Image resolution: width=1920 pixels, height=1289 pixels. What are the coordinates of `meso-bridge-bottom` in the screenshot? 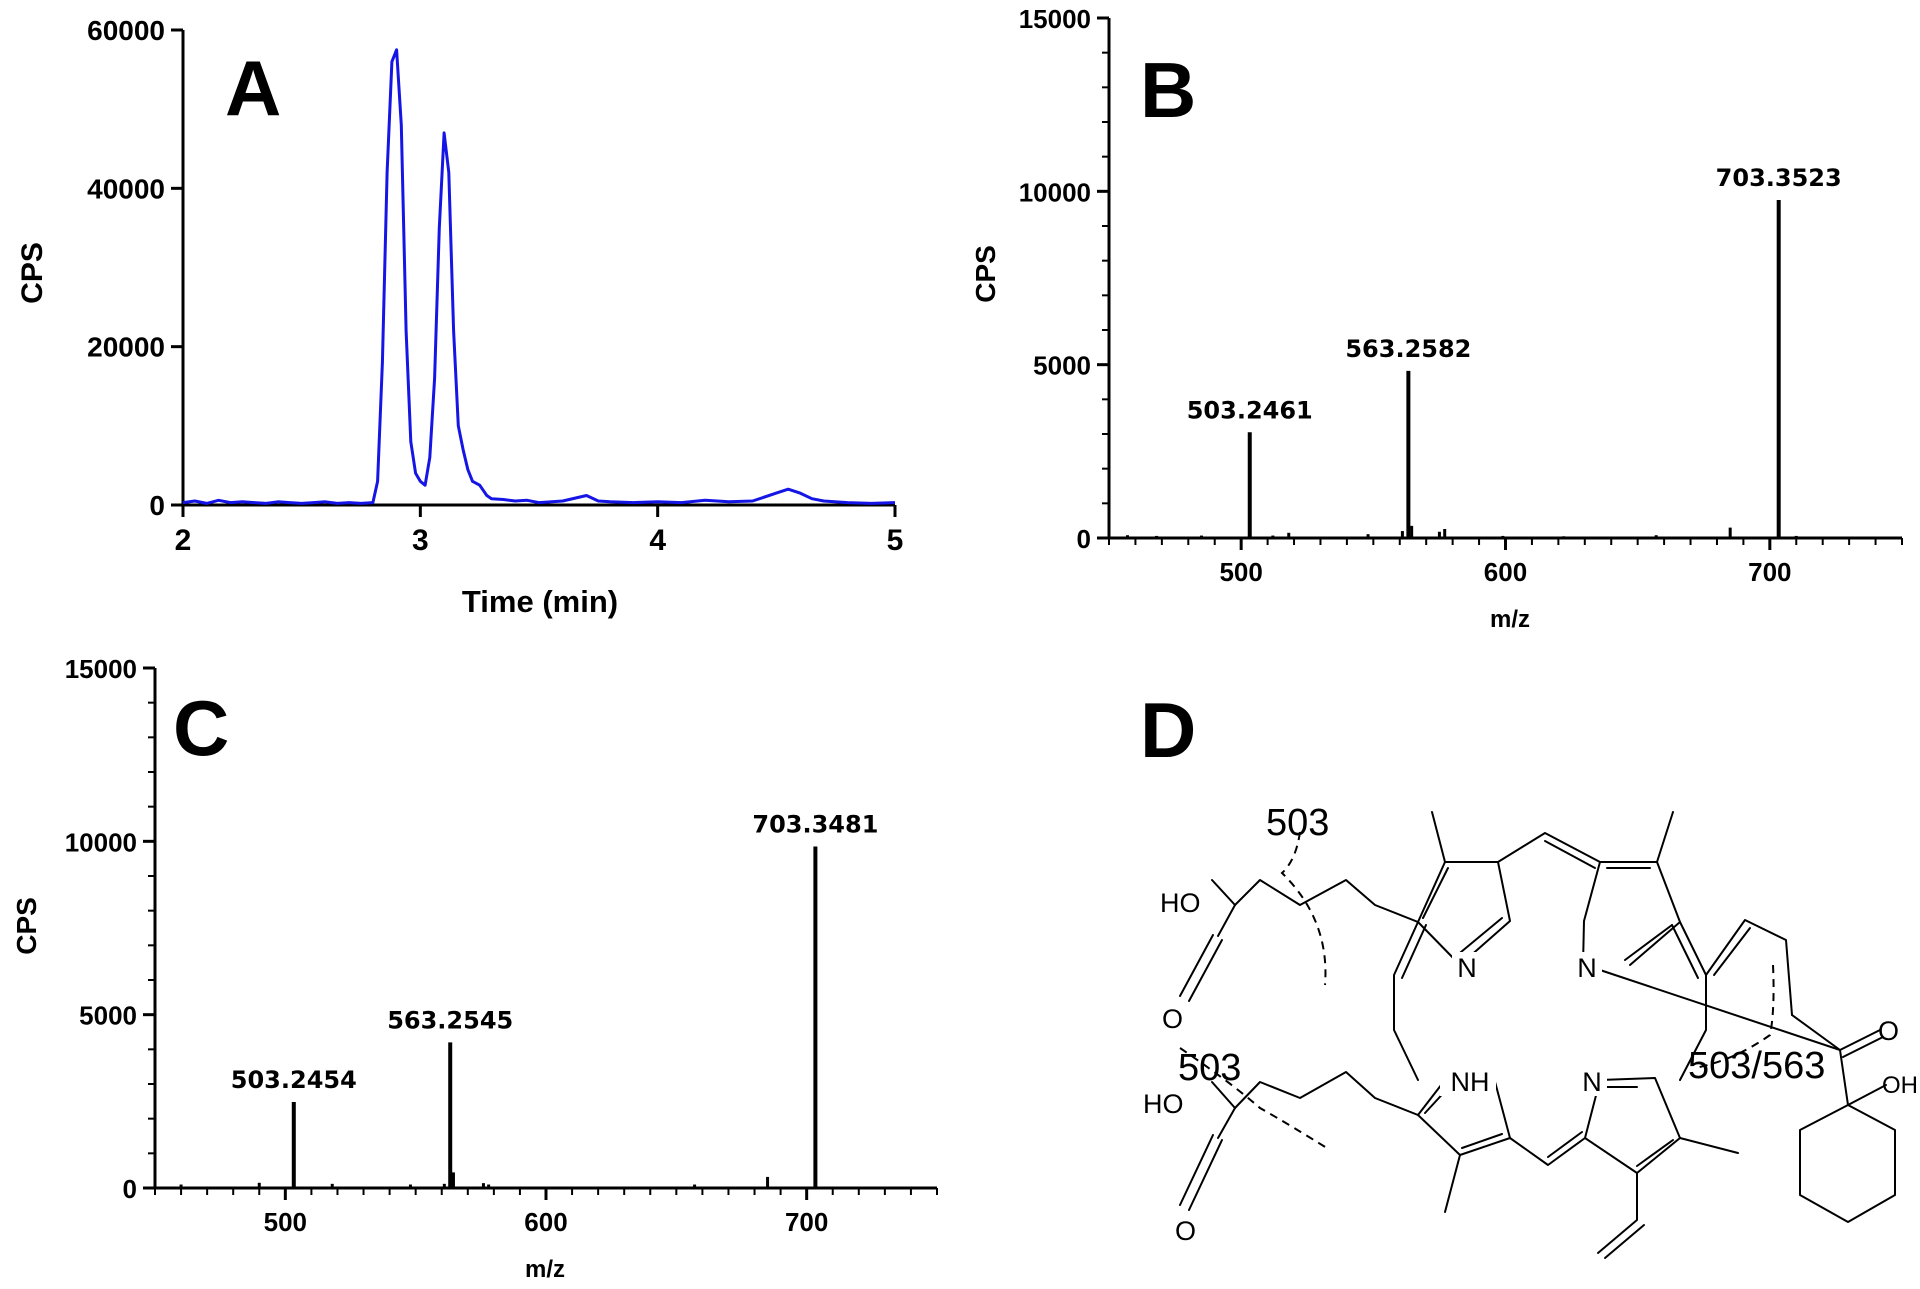 It's located at (1547, 1151).